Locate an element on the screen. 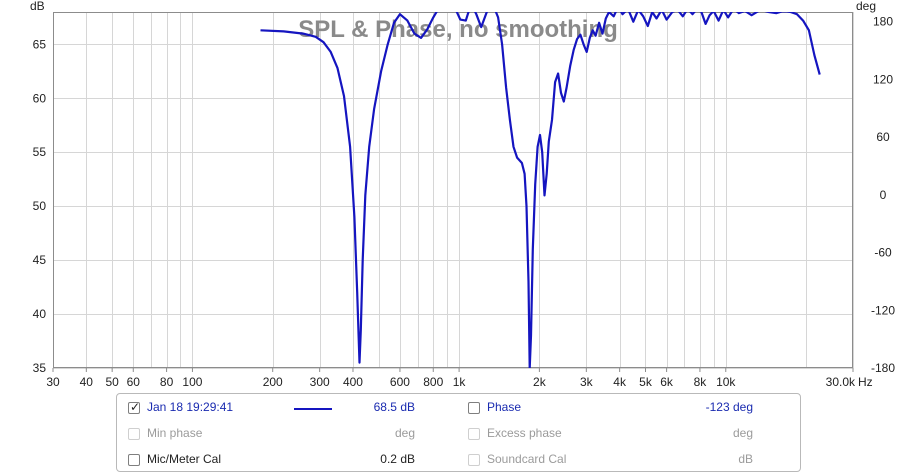 The height and width of the screenshot is (475, 918). y-axis-right-label: deg is located at coordinates (866, 6).